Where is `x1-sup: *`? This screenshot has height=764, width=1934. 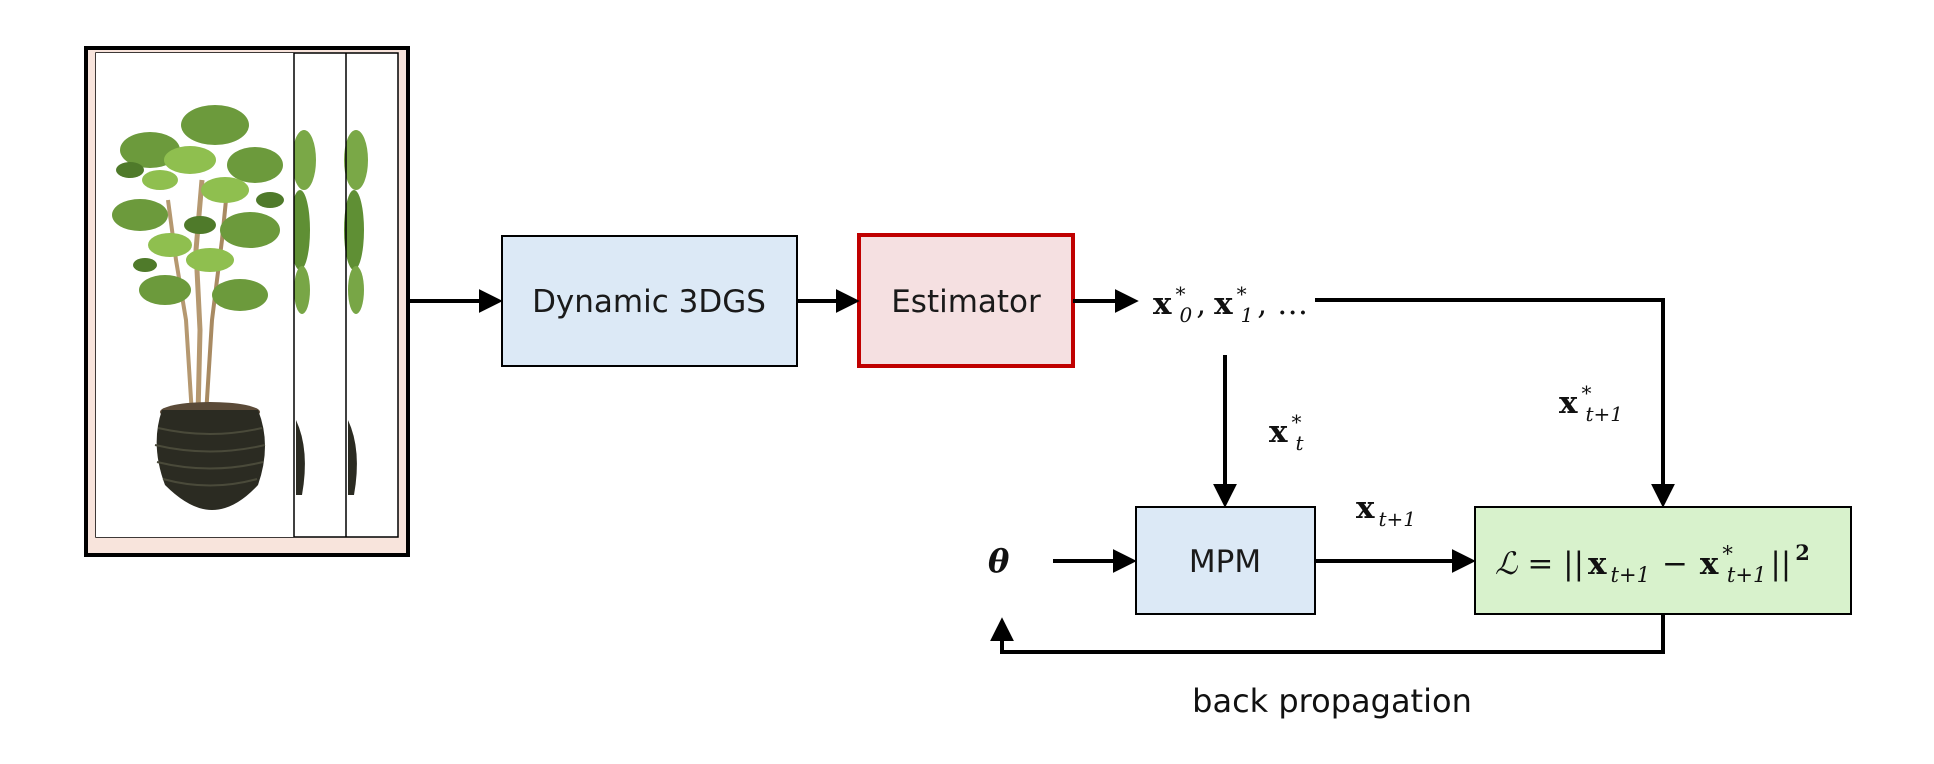 x1-sup: * is located at coordinates (1242, 294).